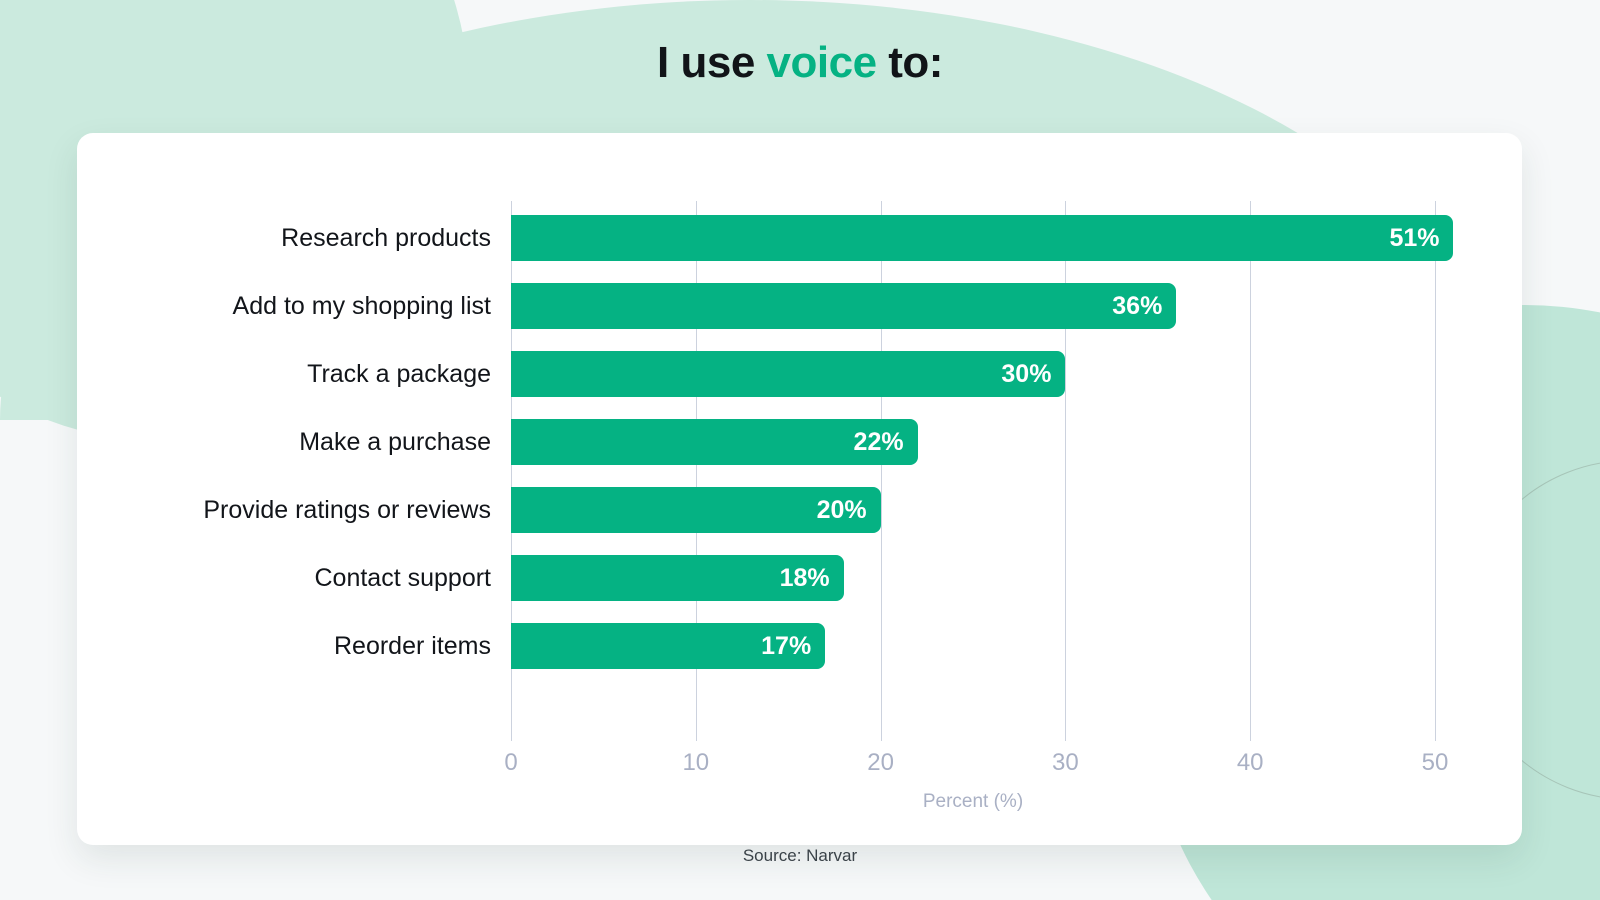 The image size is (1600, 900). What do you see at coordinates (511, 762) in the screenshot?
I see `x-tick-label-0: 0` at bounding box center [511, 762].